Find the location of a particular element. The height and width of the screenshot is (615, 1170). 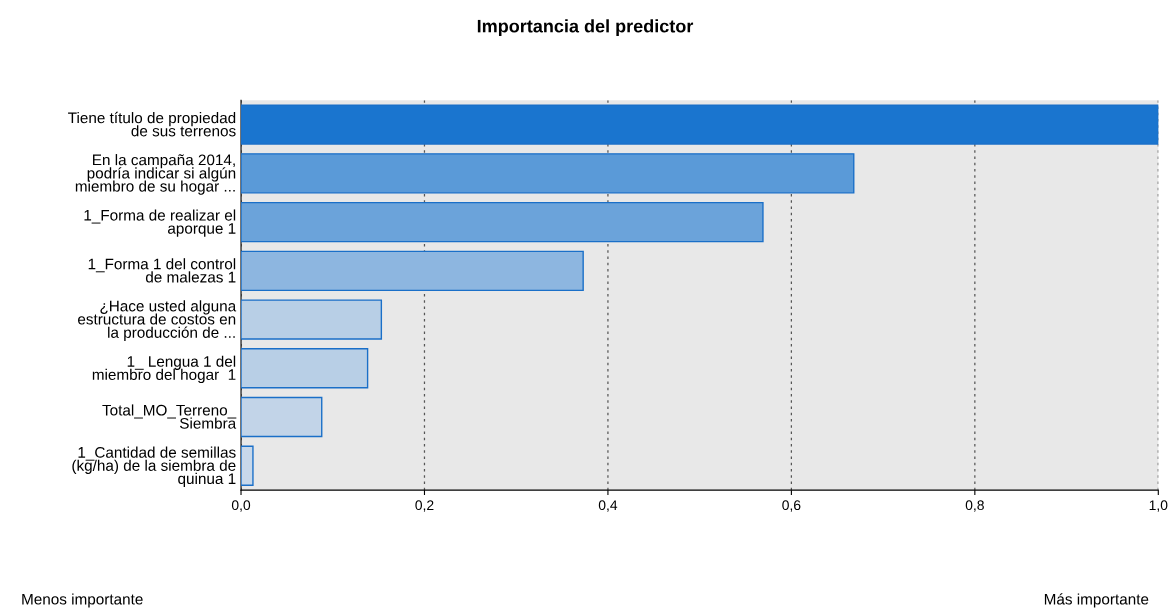

text: Más importante is located at coordinates (1096, 600).